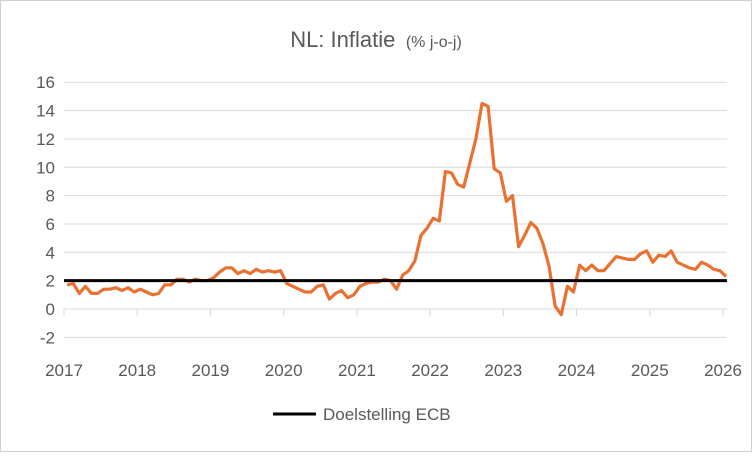 The image size is (752, 456). What do you see at coordinates (64, 370) in the screenshot?
I see `x-tick-label: 2017` at bounding box center [64, 370].